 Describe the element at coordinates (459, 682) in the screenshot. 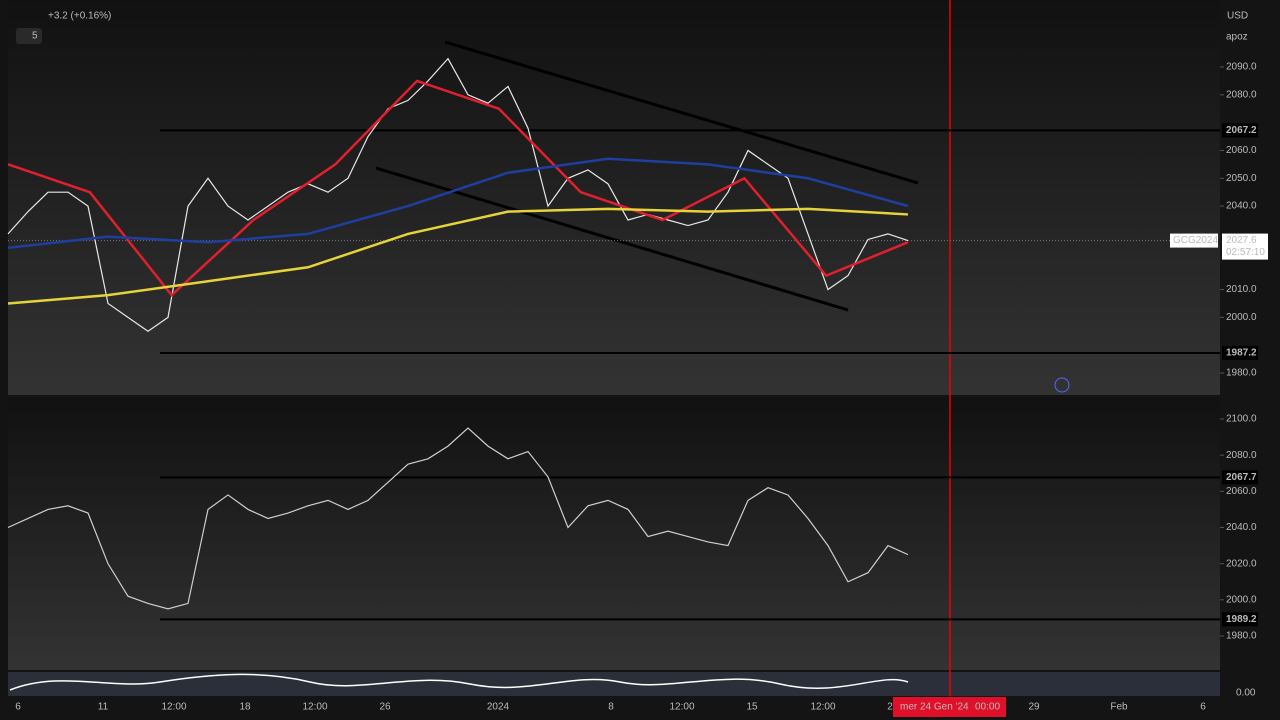

I see `oscillator` at that location.